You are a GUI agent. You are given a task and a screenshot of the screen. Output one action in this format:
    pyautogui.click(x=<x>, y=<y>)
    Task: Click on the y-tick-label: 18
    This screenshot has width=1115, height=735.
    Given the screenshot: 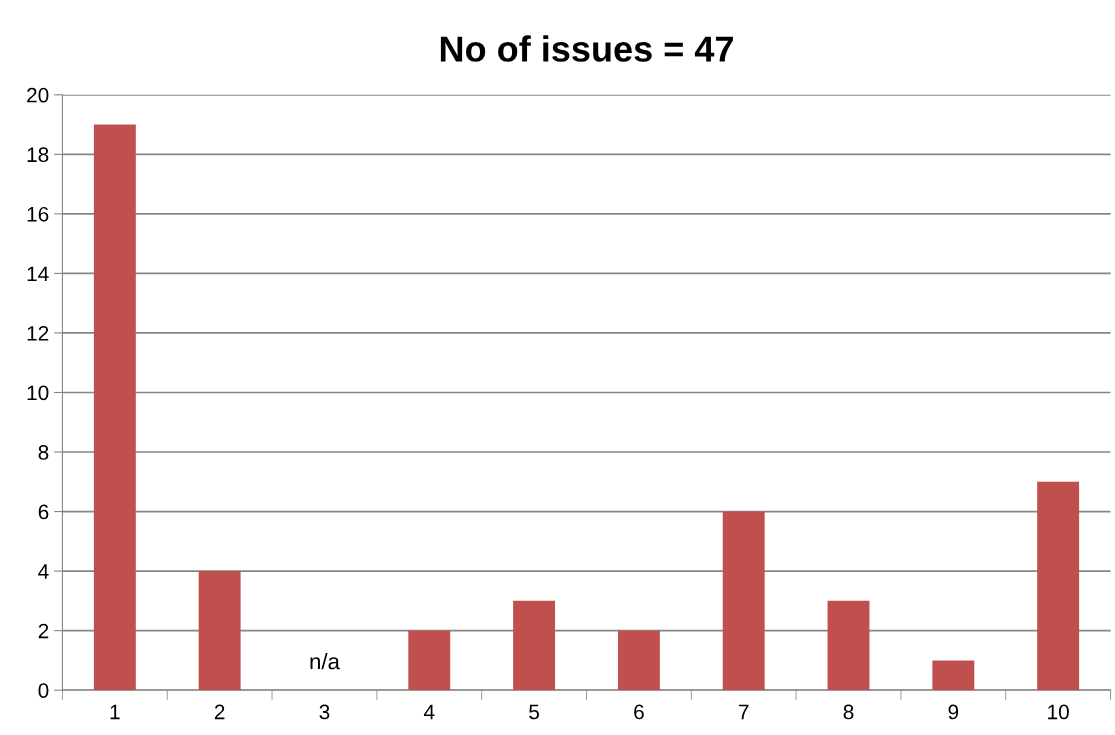 What is the action you would take?
    pyautogui.click(x=38, y=155)
    